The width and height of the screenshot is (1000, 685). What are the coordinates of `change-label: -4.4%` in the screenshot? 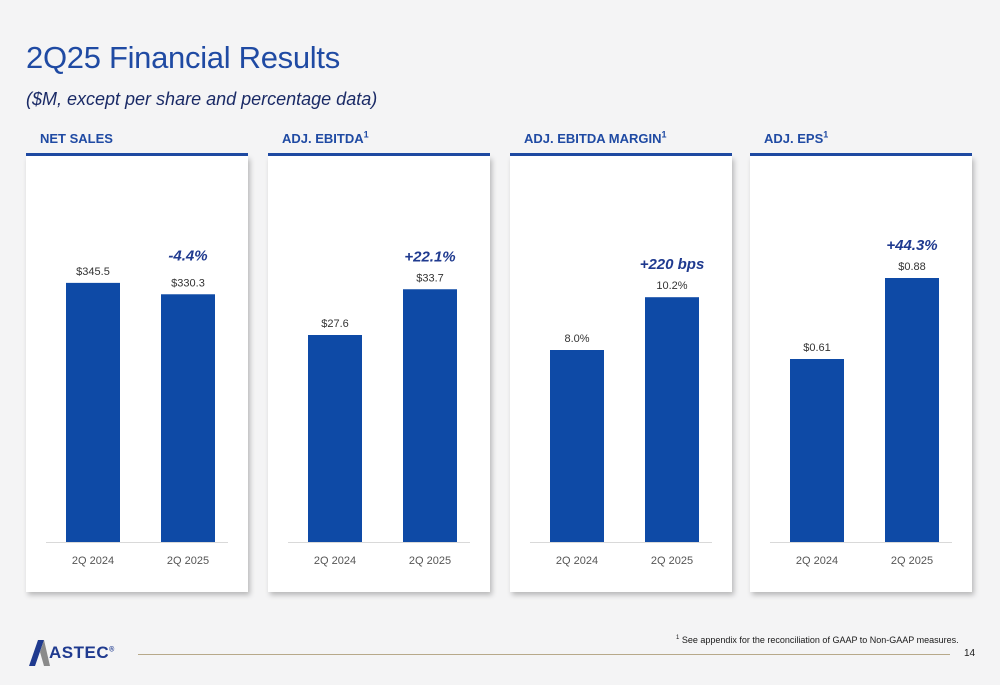 It's located at (187, 255).